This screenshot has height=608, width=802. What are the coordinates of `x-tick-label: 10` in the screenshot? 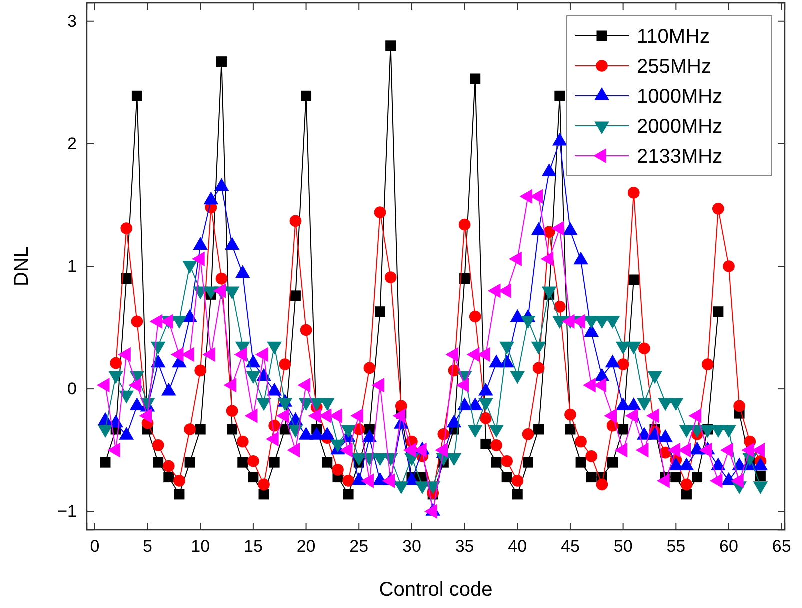 It's located at (200, 546).